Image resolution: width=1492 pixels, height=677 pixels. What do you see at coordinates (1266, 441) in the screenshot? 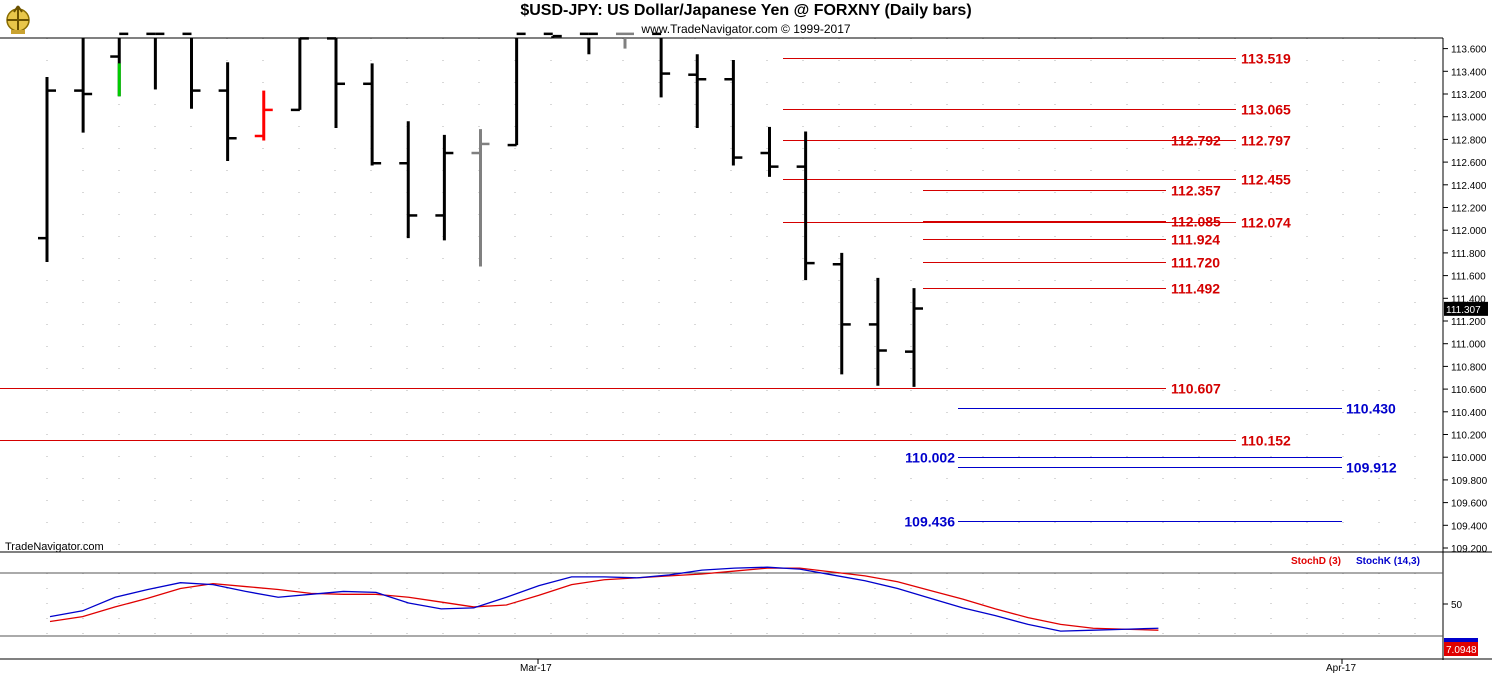
I see `level-label: 110.152` at bounding box center [1266, 441].